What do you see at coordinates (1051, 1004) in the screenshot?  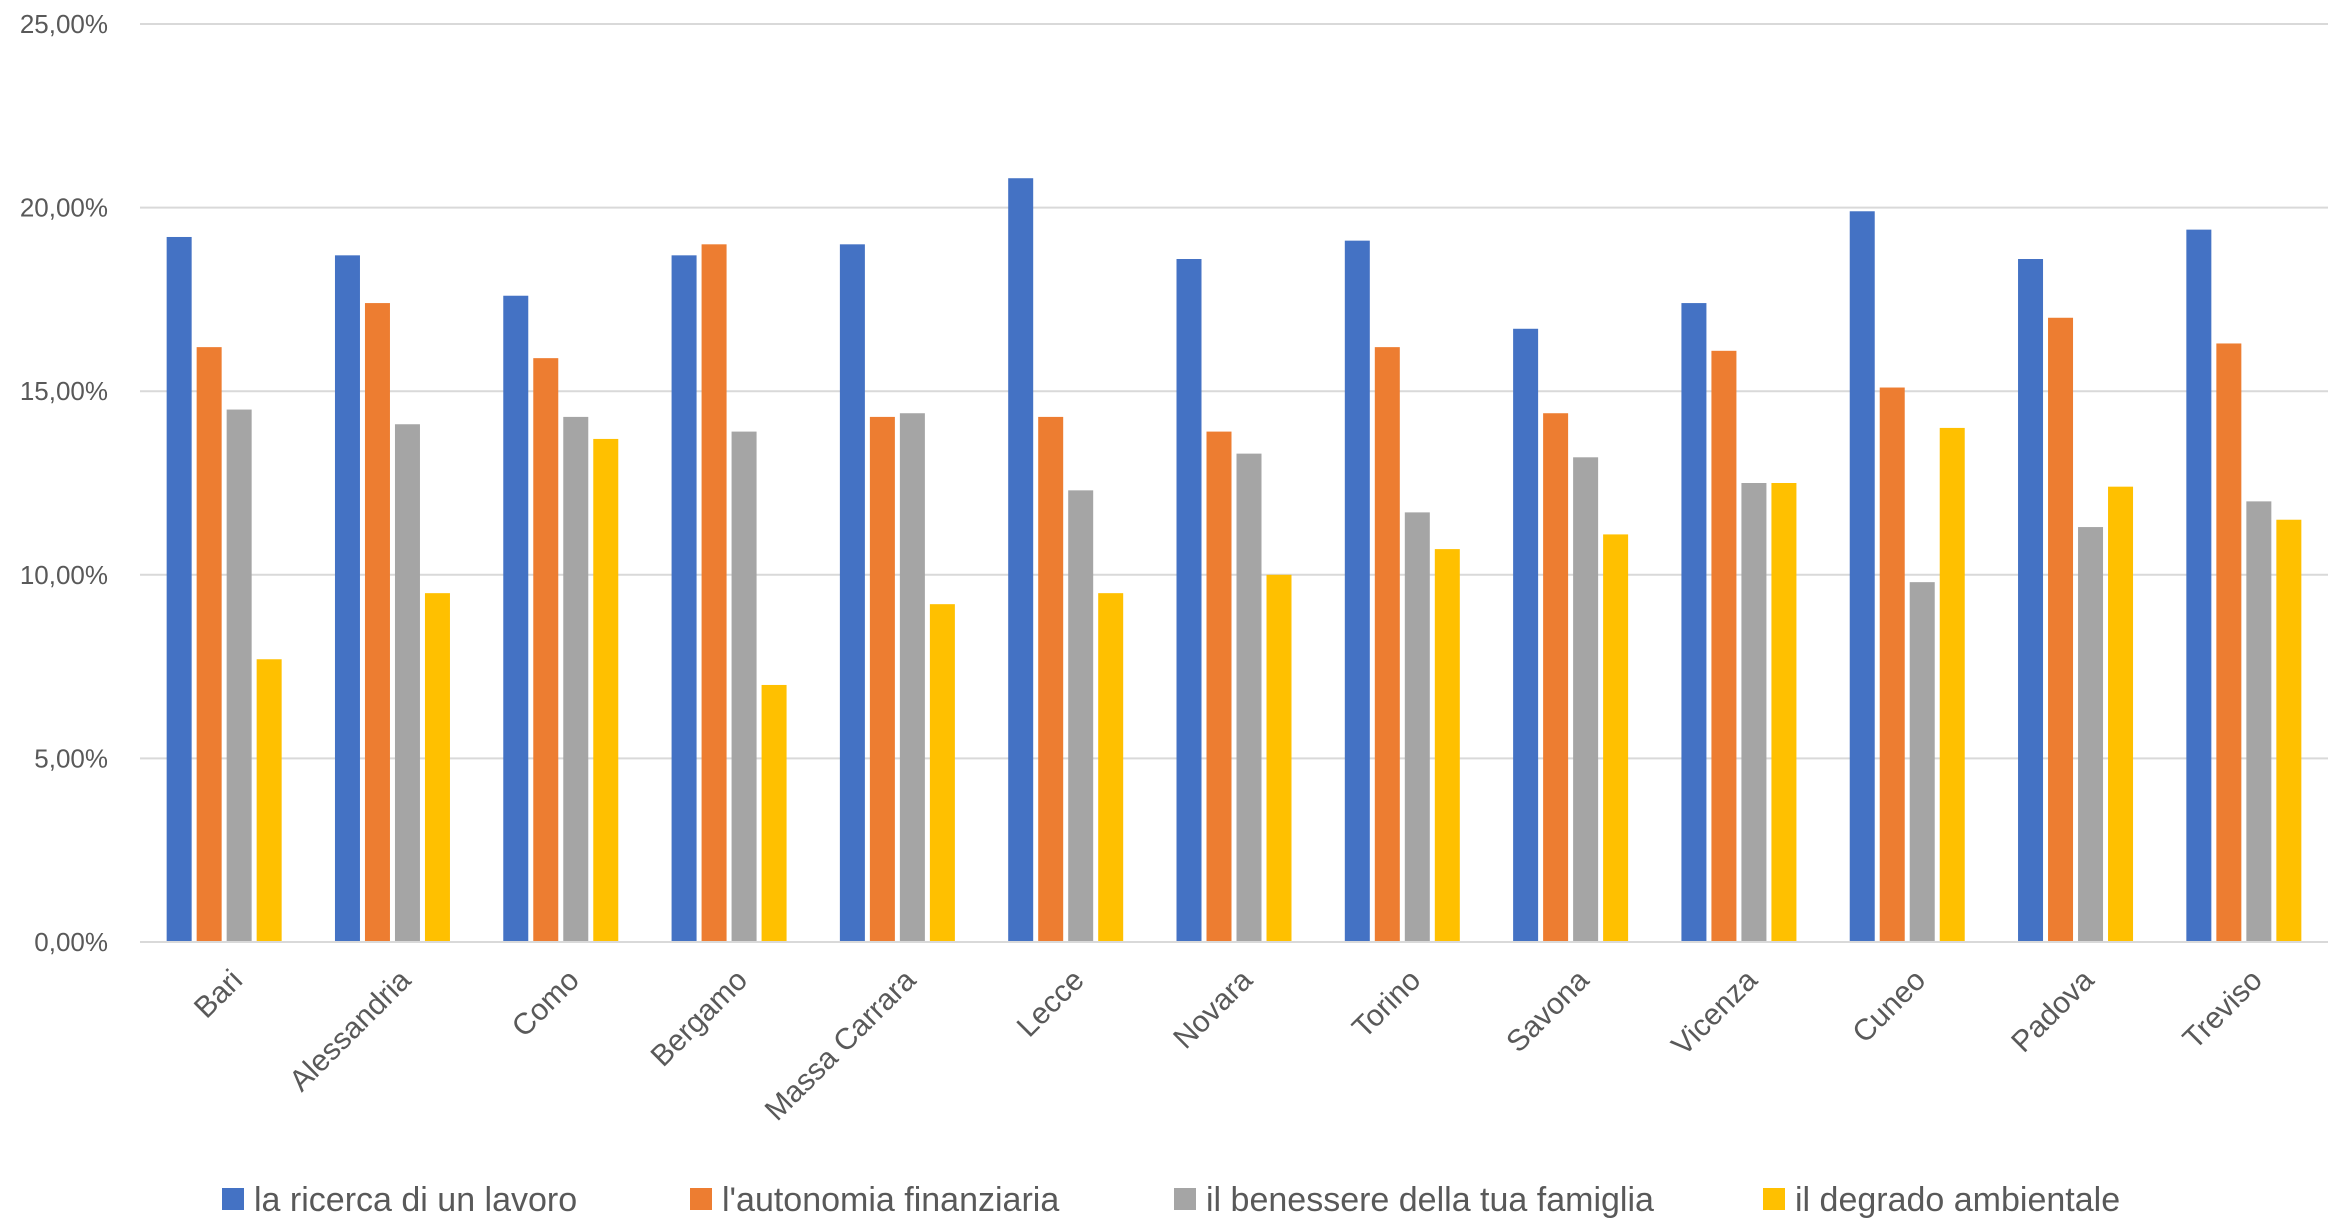 I see `x-tick-label: Lecce` at bounding box center [1051, 1004].